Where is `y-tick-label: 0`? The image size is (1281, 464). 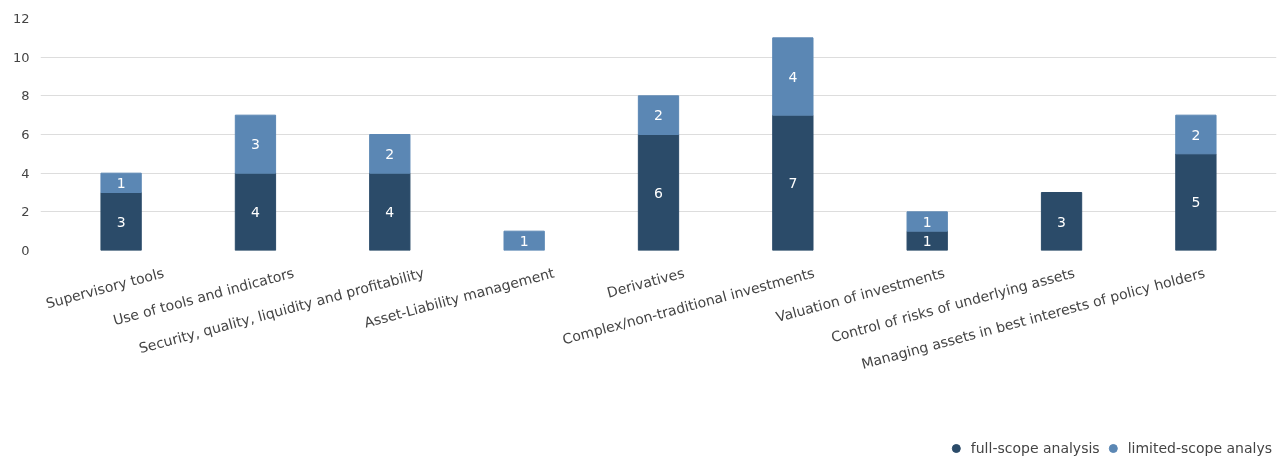 y-tick-label: 0 is located at coordinates (25, 250).